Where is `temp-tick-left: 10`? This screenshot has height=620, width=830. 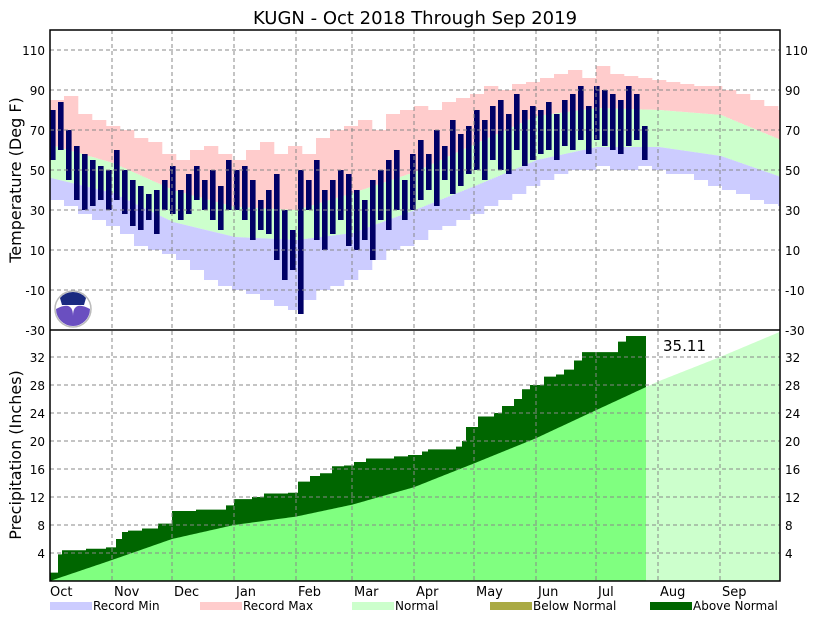
temp-tick-left: 10 is located at coordinates (37, 251).